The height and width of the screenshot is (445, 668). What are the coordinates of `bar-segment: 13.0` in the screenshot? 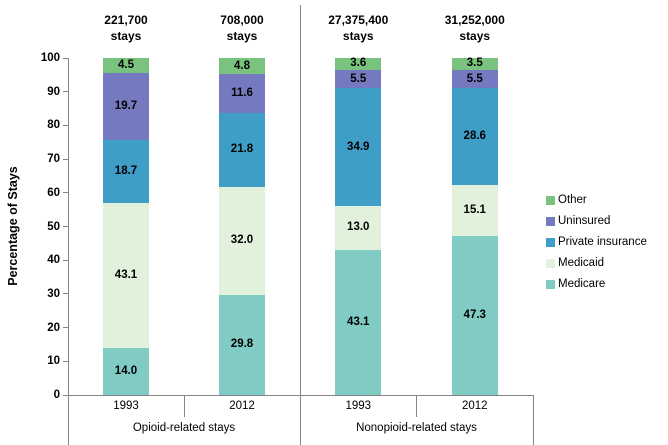 It's located at (358, 227).